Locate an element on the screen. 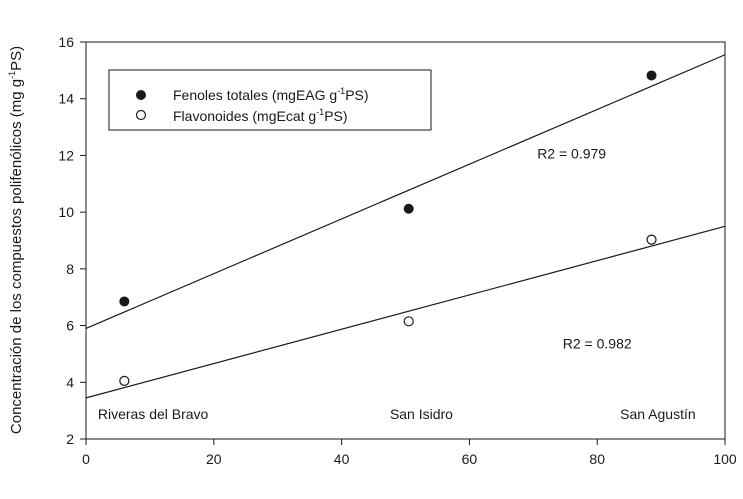 This screenshot has height=499, width=743. legend-marker-fenoles is located at coordinates (141, 95).